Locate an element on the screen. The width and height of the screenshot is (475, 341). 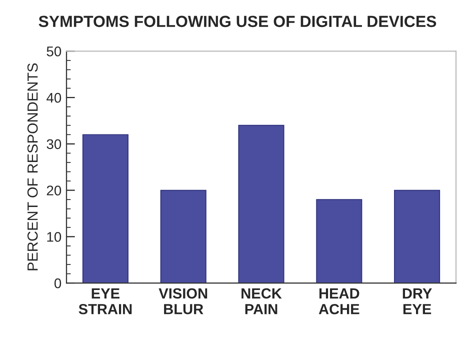
x-tick-label: NECK PAIN is located at coordinates (262, 301).